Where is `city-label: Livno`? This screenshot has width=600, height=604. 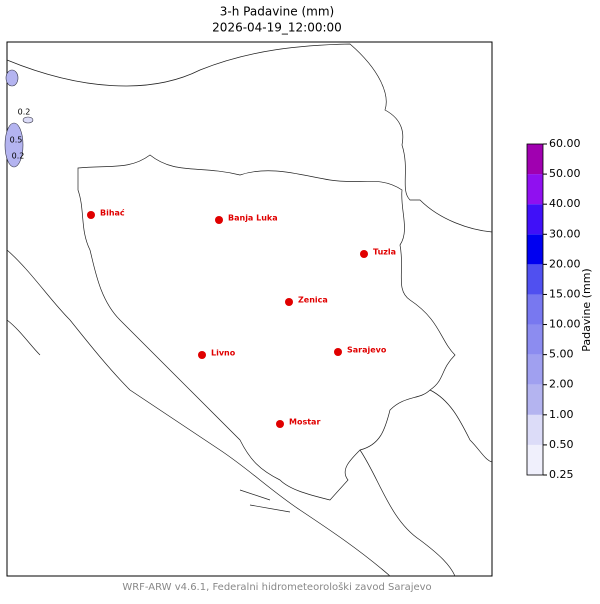 city-label: Livno is located at coordinates (223, 353).